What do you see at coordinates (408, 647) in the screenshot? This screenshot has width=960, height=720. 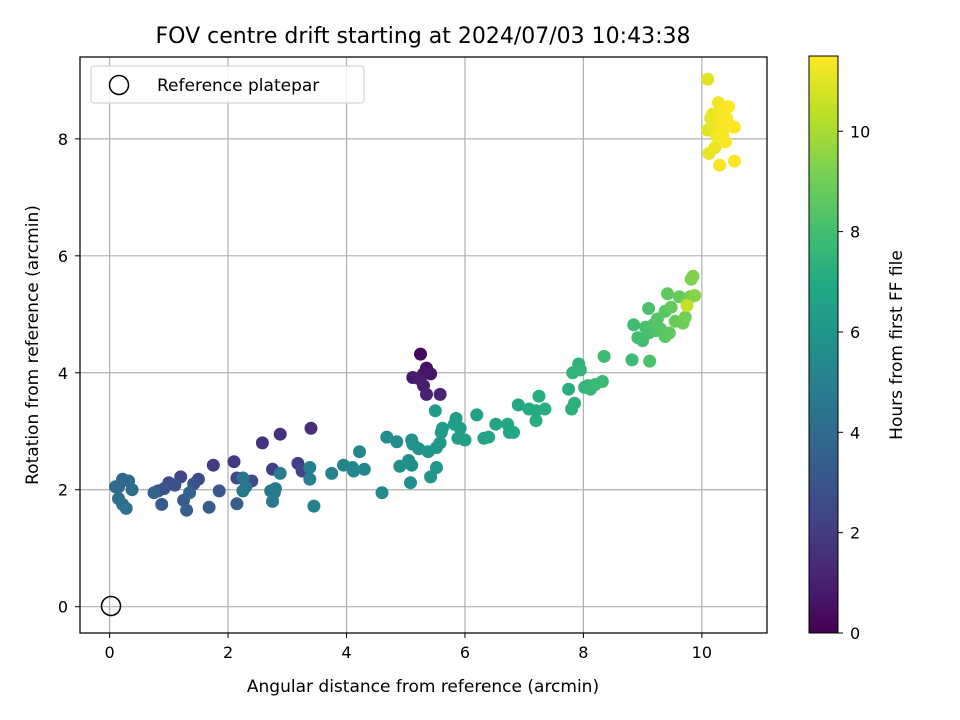 I see `x-axis-ticks: 0 2 4 6 8 10` at bounding box center [408, 647].